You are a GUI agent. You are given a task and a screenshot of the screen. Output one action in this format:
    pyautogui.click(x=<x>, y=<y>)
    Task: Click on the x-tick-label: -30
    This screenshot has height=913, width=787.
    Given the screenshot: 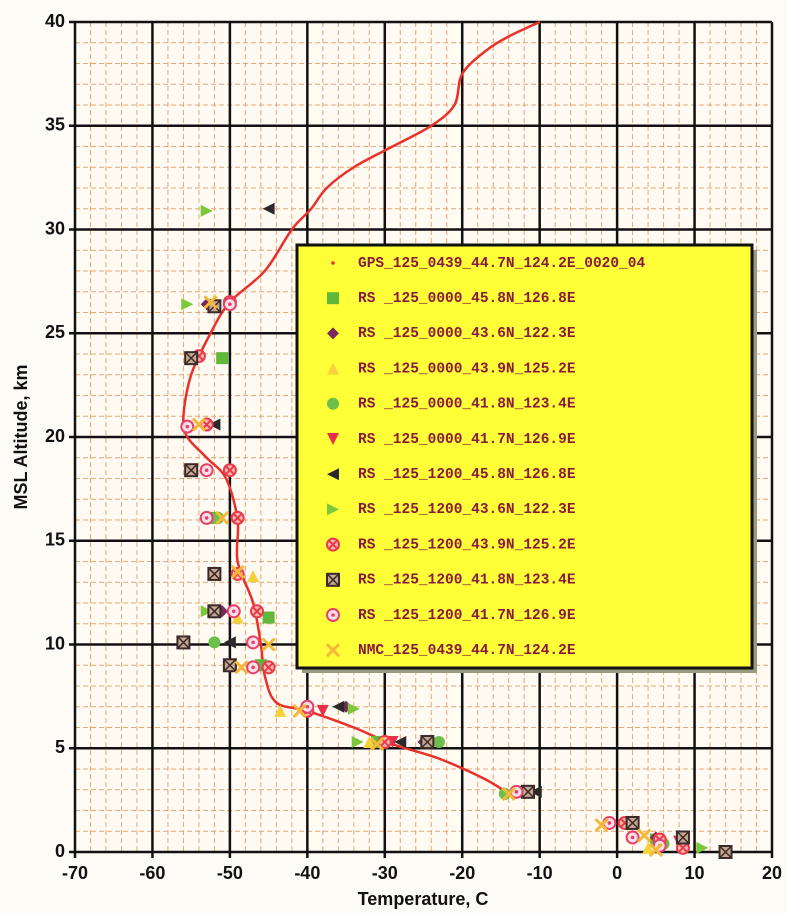 What is the action you would take?
    pyautogui.click(x=385, y=873)
    